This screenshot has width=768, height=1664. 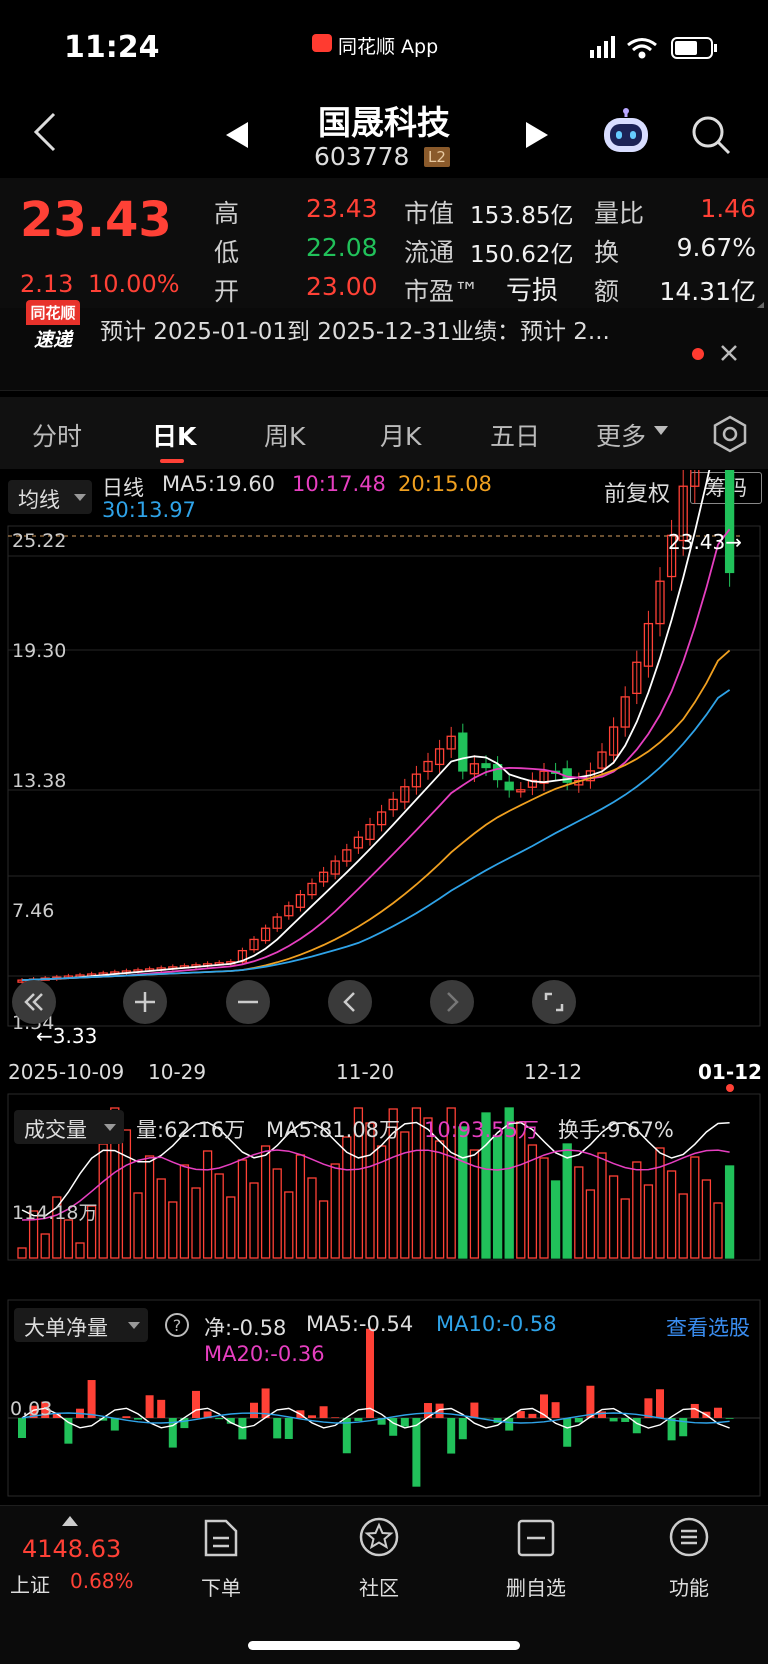 I want to click on turnover-value: 9.67%, so click(x=716, y=247).